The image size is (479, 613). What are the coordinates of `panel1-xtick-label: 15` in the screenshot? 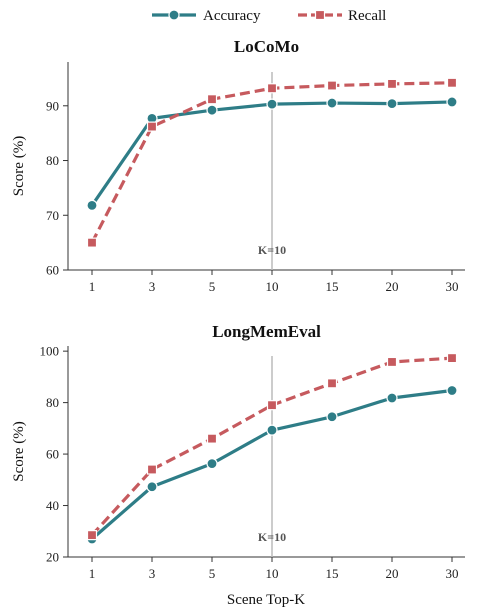 It's located at (332, 286).